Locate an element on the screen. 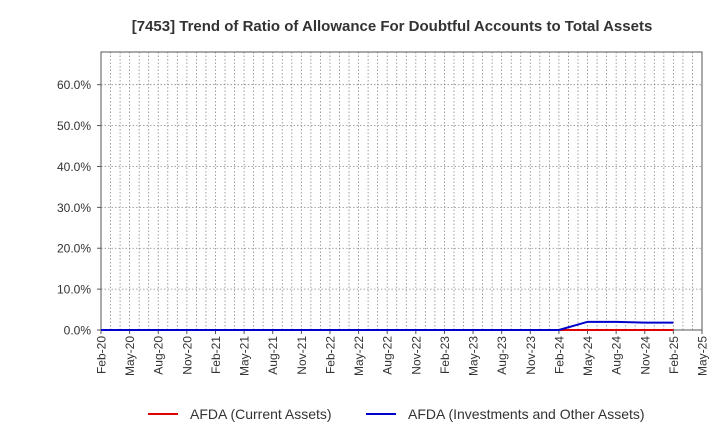  x-tick-label: Feb-25 is located at coordinates (674, 355).